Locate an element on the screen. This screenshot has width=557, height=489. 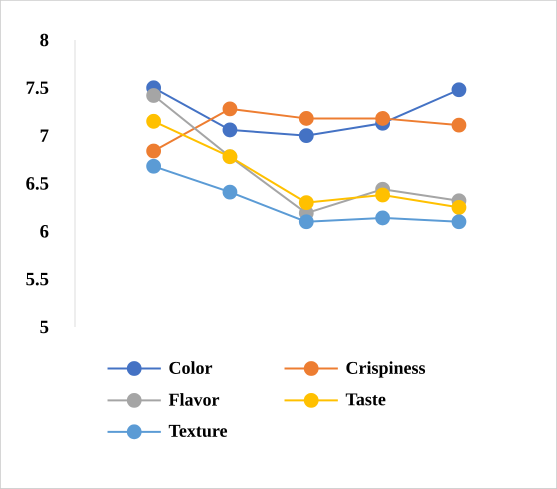
legend-label: Flavor is located at coordinates (194, 399).